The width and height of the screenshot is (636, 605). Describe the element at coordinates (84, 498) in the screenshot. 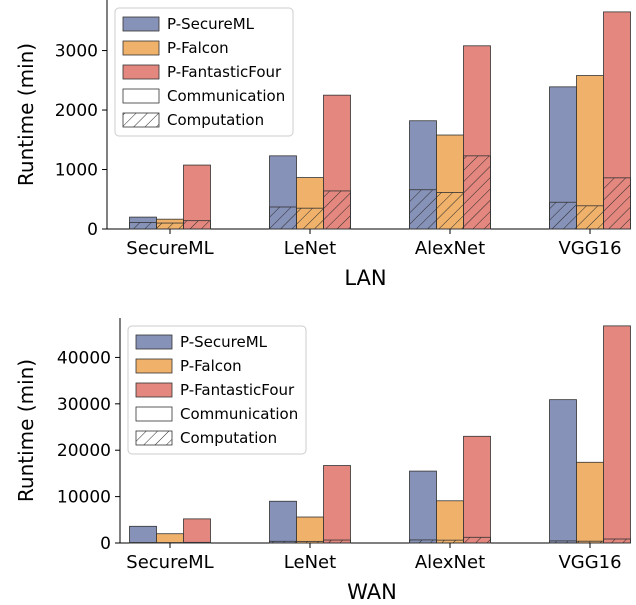

I see `y-tick-label: 10000` at that location.